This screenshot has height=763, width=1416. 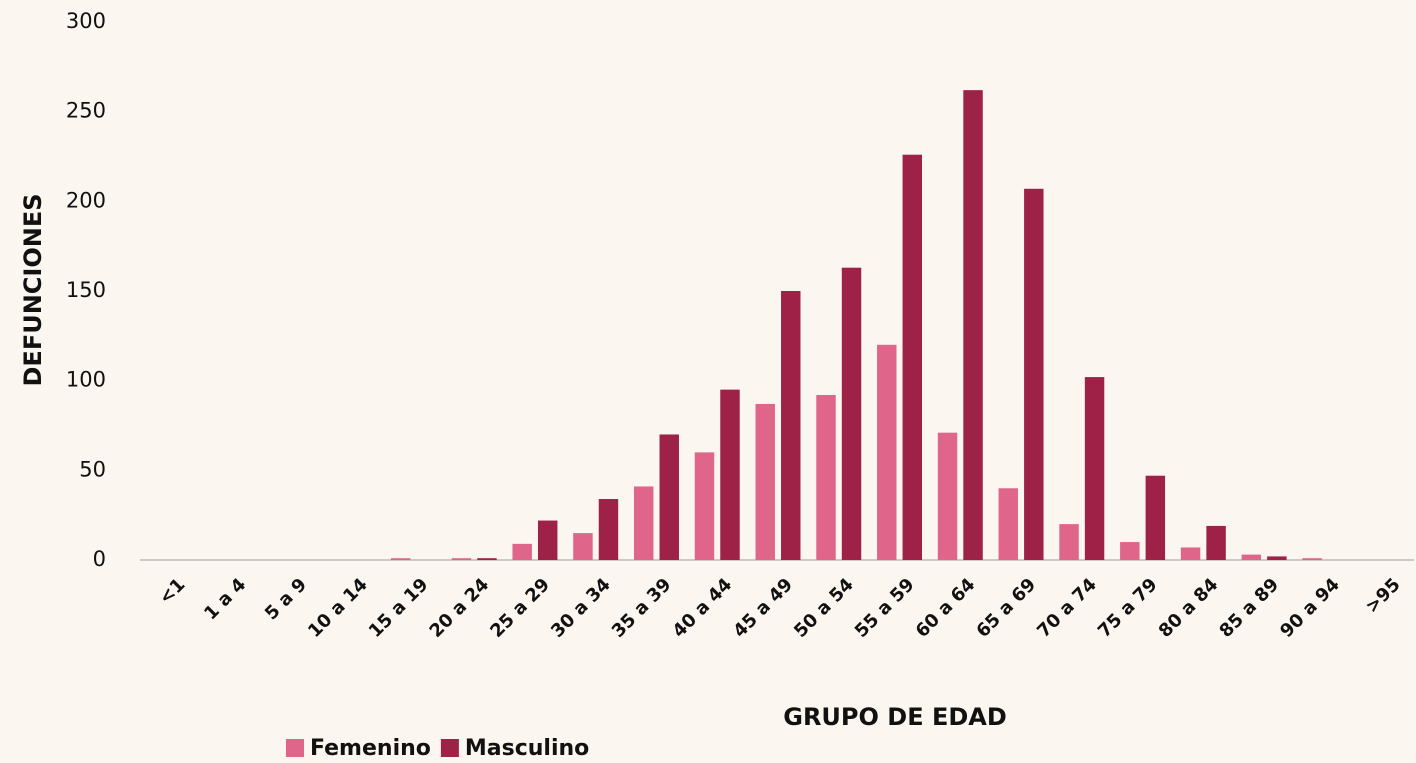 I want to click on x-tick-label: <1, so click(x=172, y=591).